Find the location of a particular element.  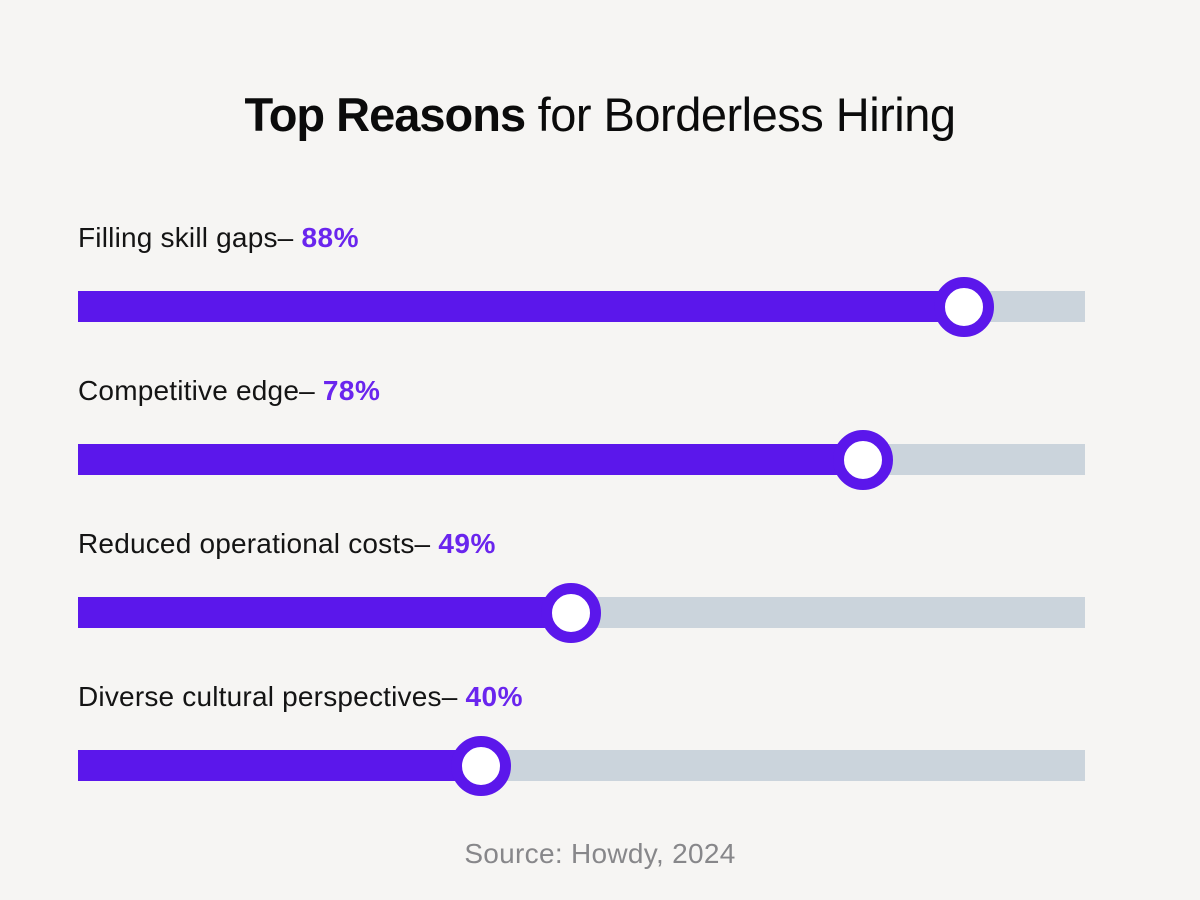

slider-row: Competitive edge– 78% is located at coordinates (581, 432).